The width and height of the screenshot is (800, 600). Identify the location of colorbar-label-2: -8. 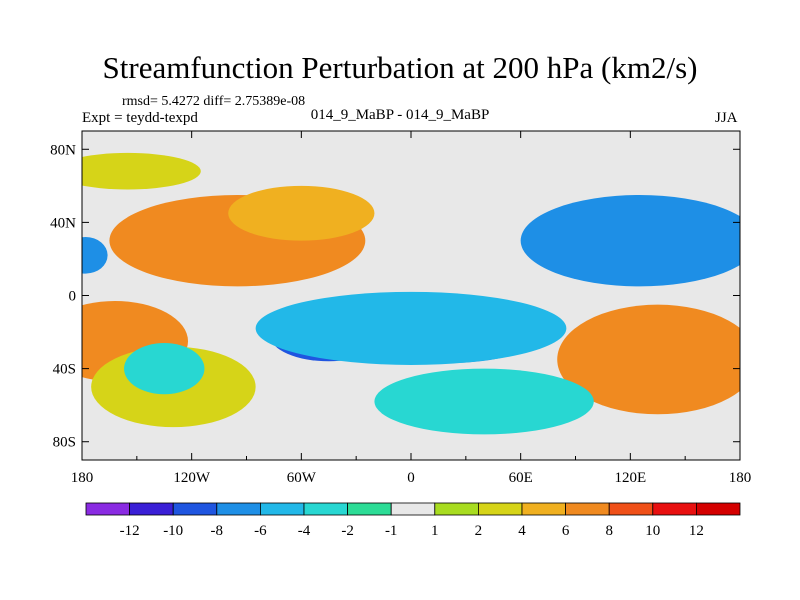
(217, 531).